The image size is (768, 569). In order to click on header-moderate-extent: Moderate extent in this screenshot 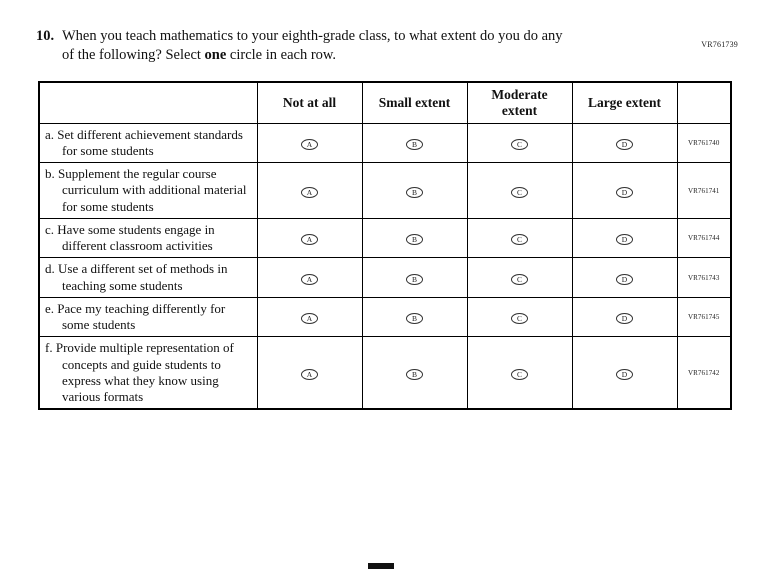, I will do `click(519, 102)`.